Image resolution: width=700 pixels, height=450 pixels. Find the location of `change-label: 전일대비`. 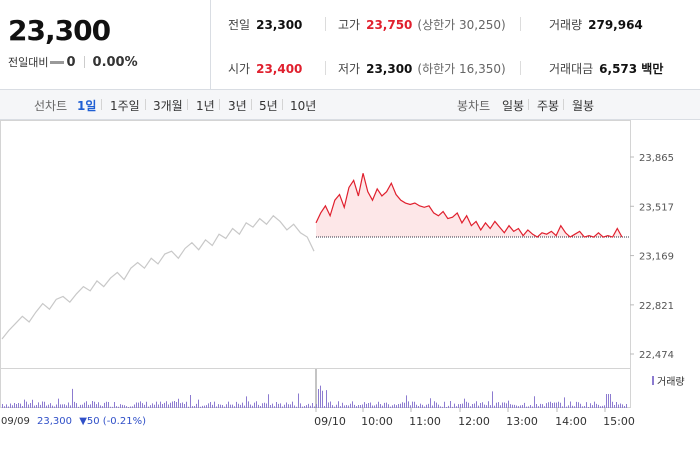

change-label: 전일대비 is located at coordinates (28, 62).